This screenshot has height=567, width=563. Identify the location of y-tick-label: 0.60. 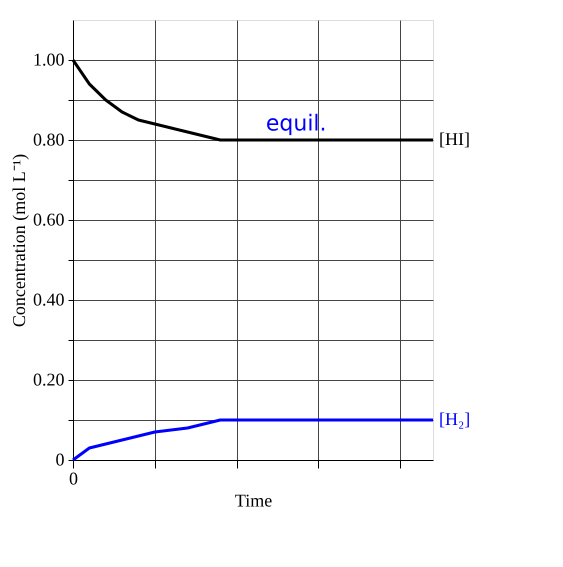
(48, 220).